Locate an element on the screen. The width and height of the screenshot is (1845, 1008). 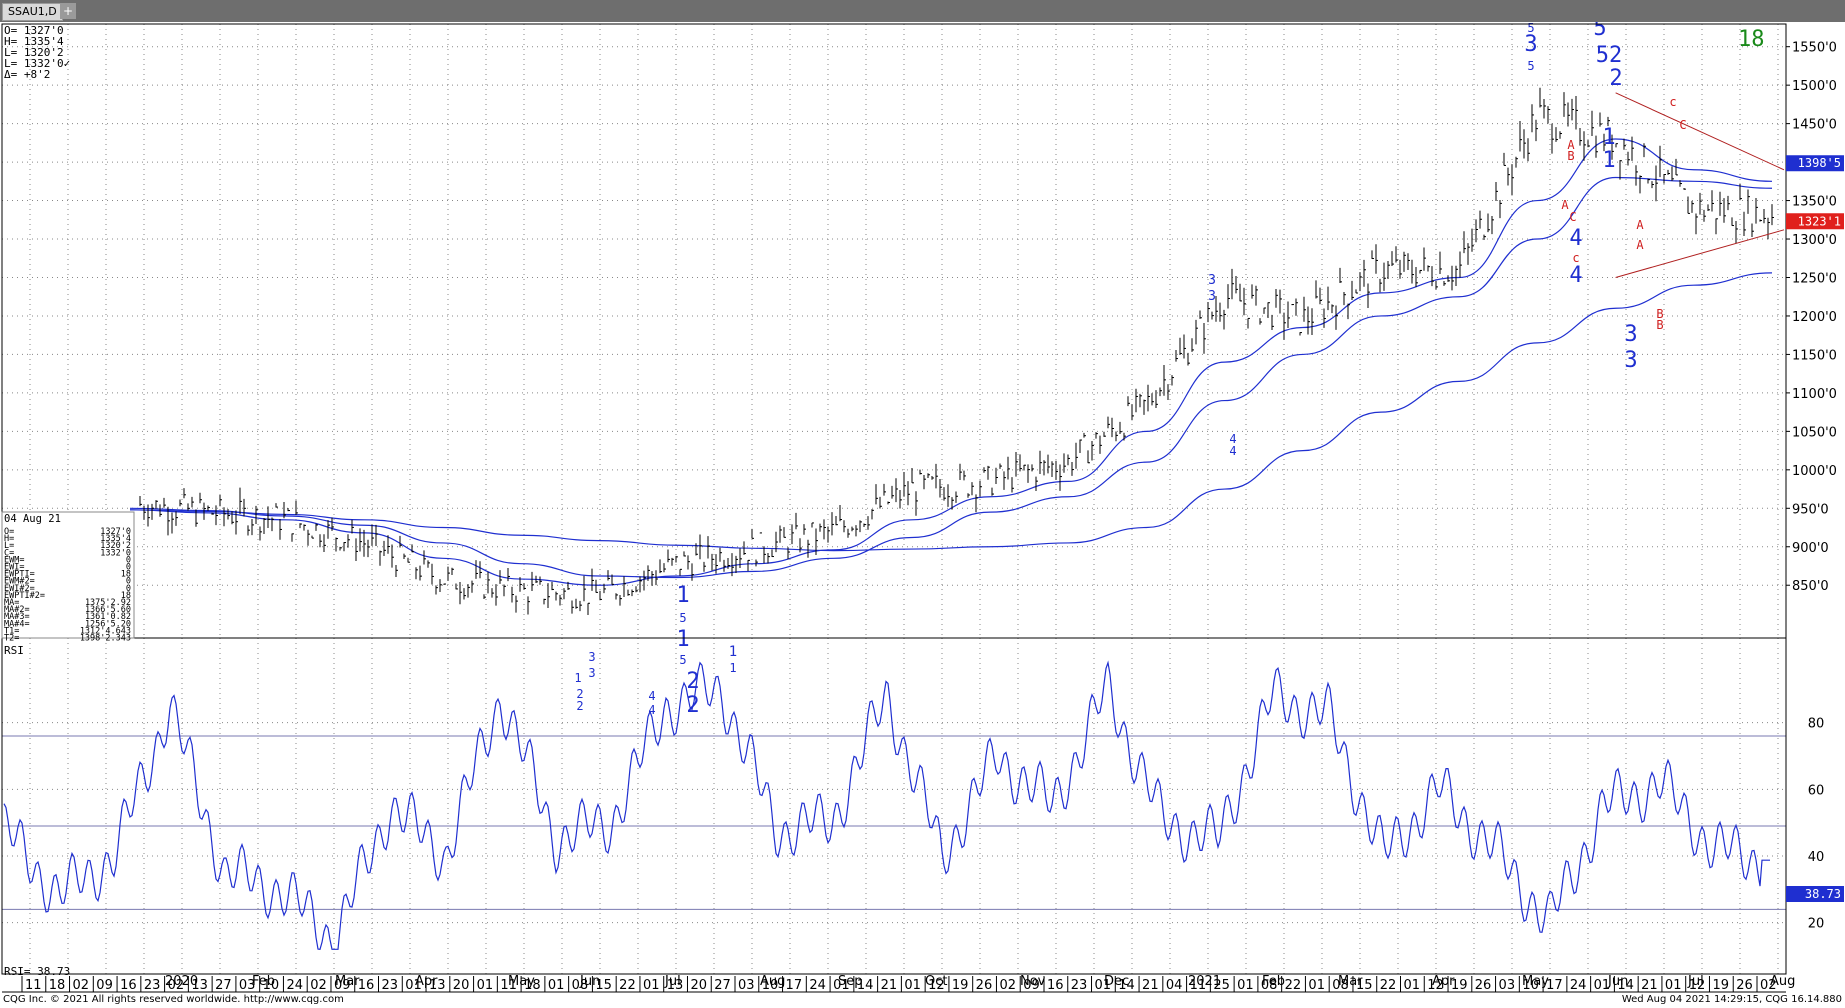
time-axis-day-label: 14 is located at coordinates (1126, 985).